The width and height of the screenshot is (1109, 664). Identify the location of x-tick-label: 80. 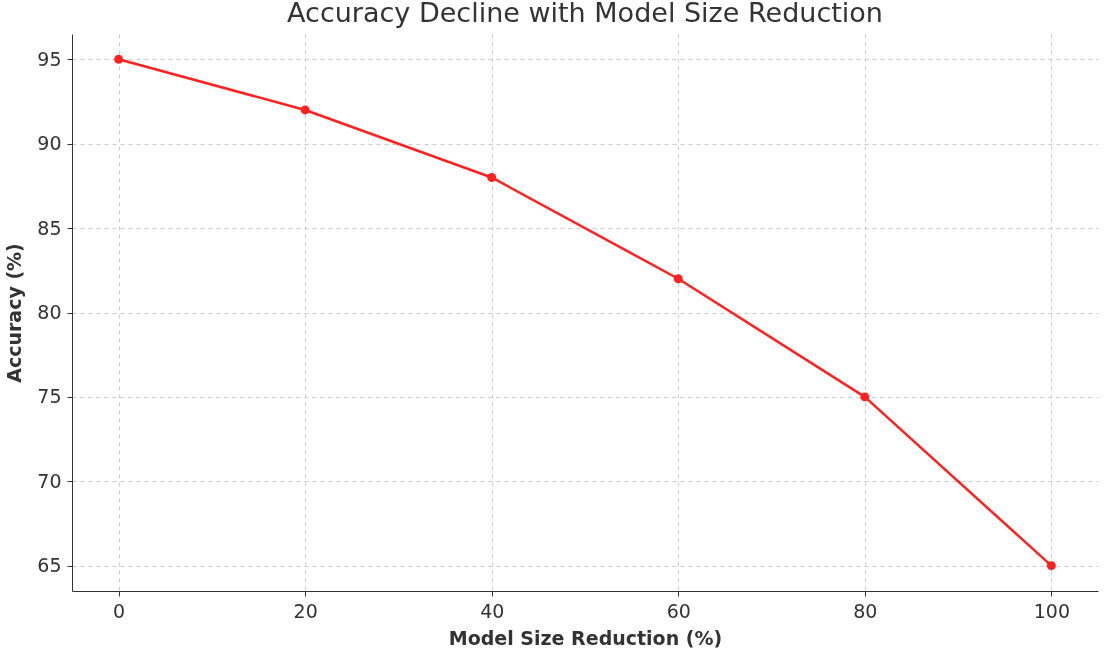
(865, 610).